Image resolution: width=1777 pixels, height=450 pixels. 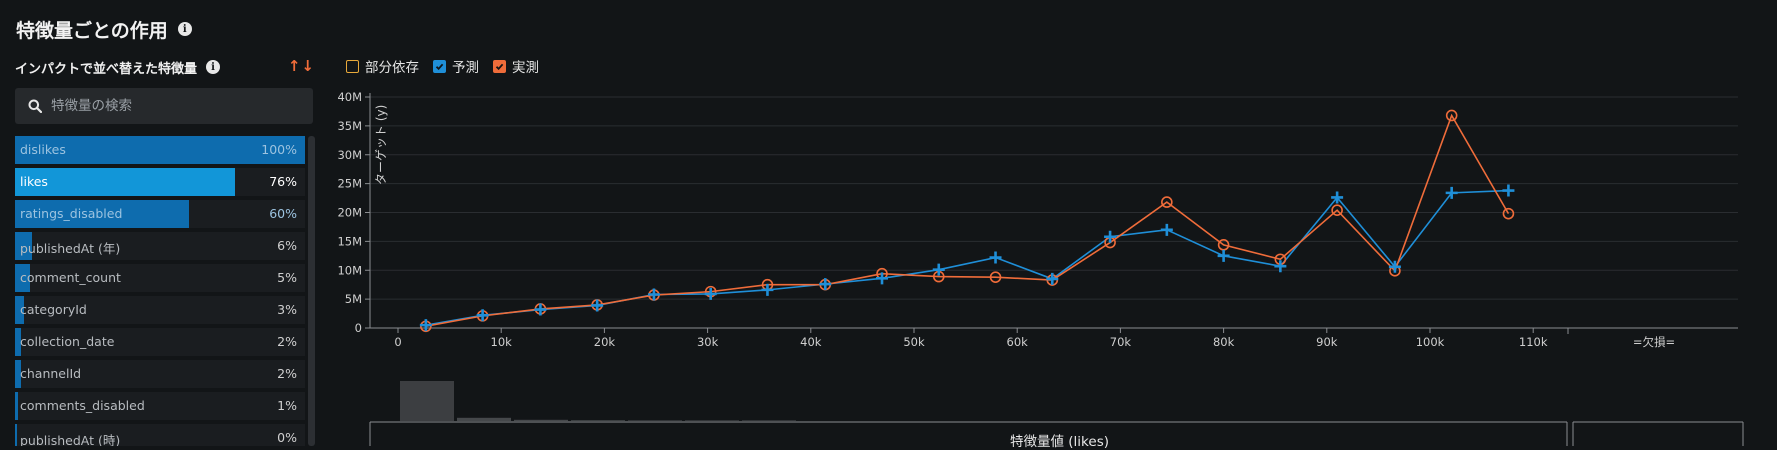 What do you see at coordinates (349, 213) in the screenshot?
I see `y-tick-label: 20M` at bounding box center [349, 213].